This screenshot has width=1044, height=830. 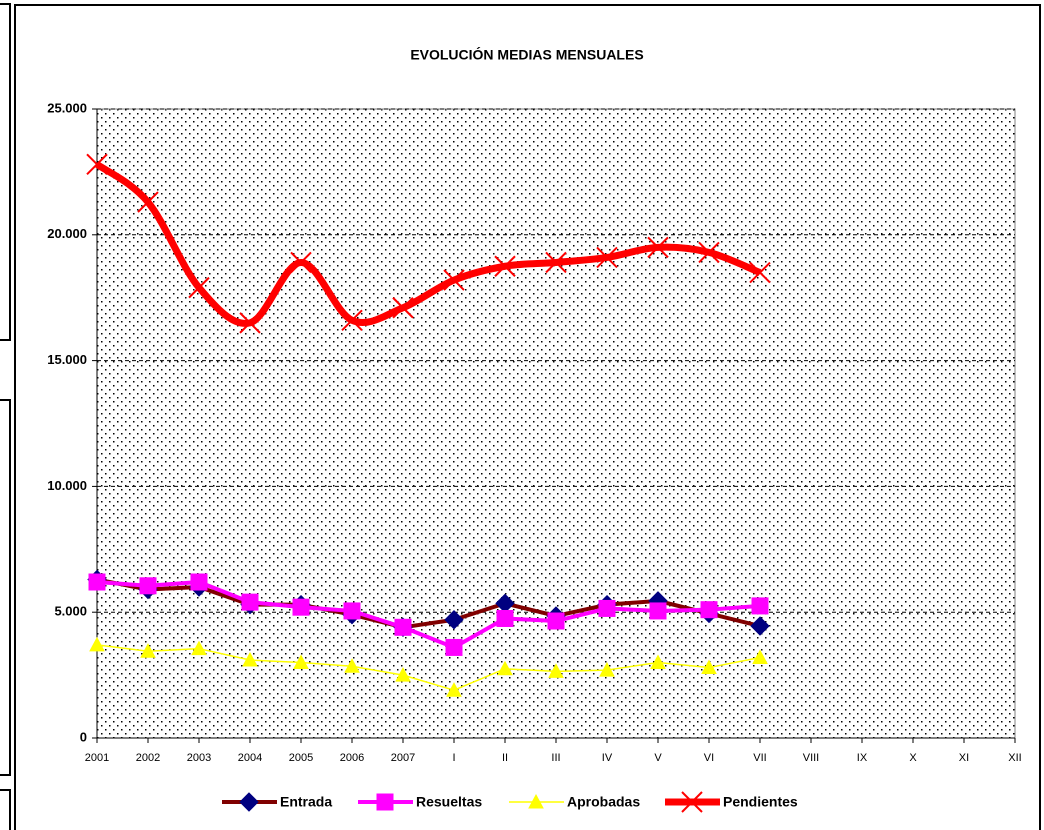 I want to click on y-tick-label: 0, so click(x=83, y=736).